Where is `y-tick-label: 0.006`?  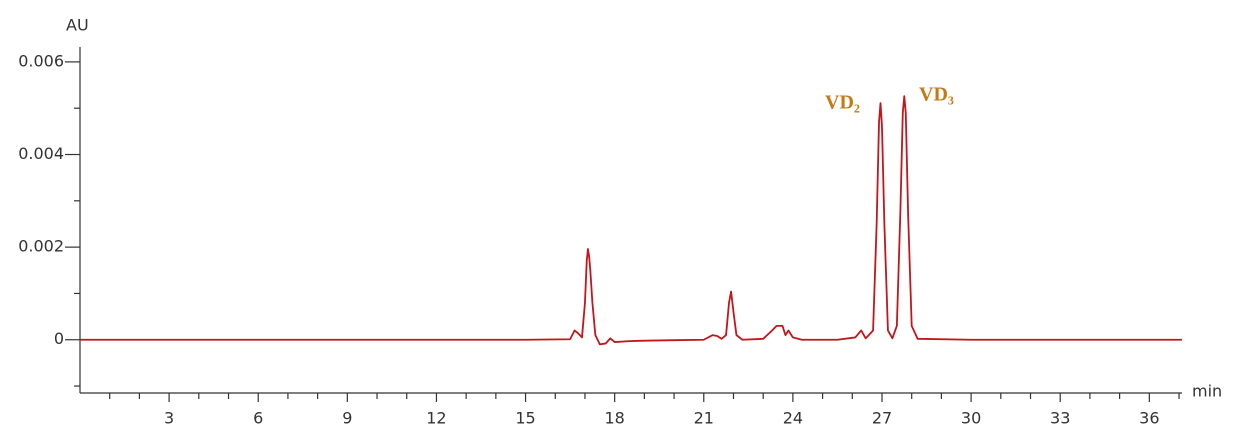
y-tick-label: 0.006 is located at coordinates (41, 60).